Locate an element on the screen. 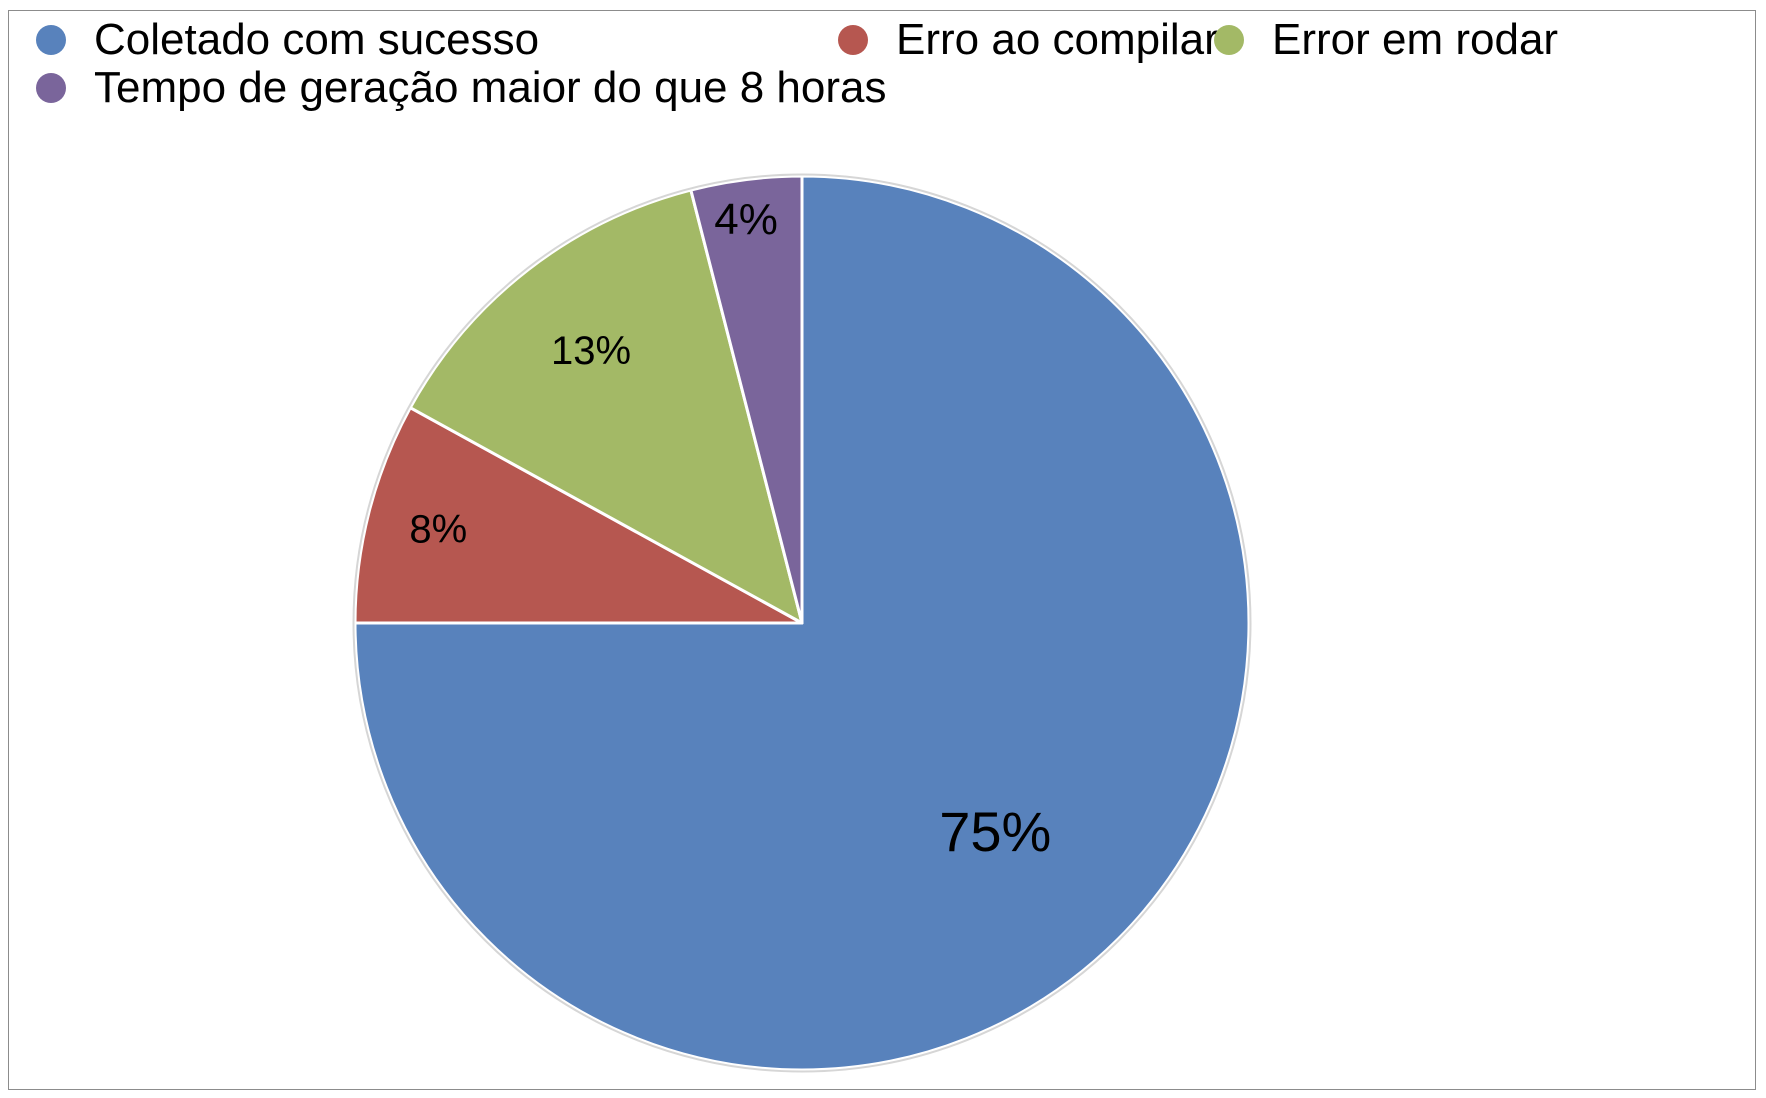 The image size is (1766, 1098). legend-label-tempo-geracao: Tempo de geração maior do que 8 horas is located at coordinates (490, 87).